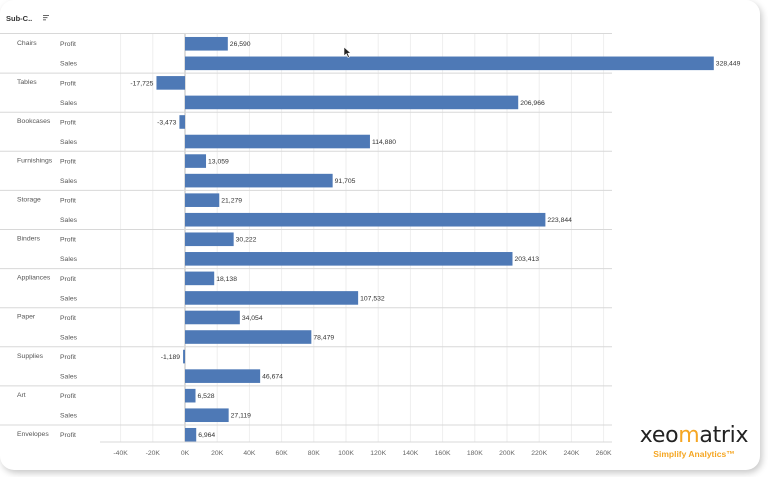  I want to click on category-label: Art, so click(21, 395).